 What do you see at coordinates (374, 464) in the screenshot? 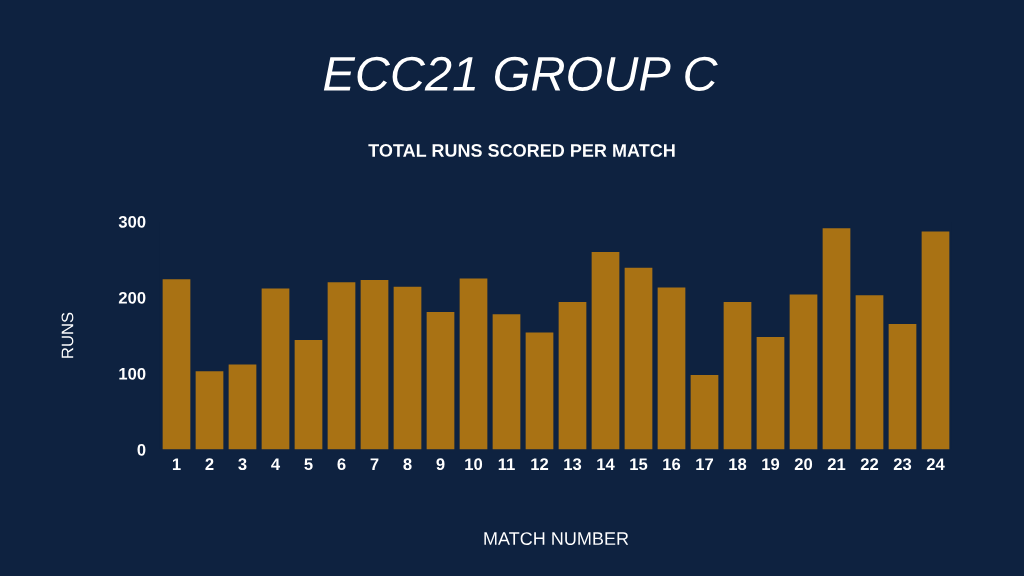
I see `x-tick-label: 7` at bounding box center [374, 464].